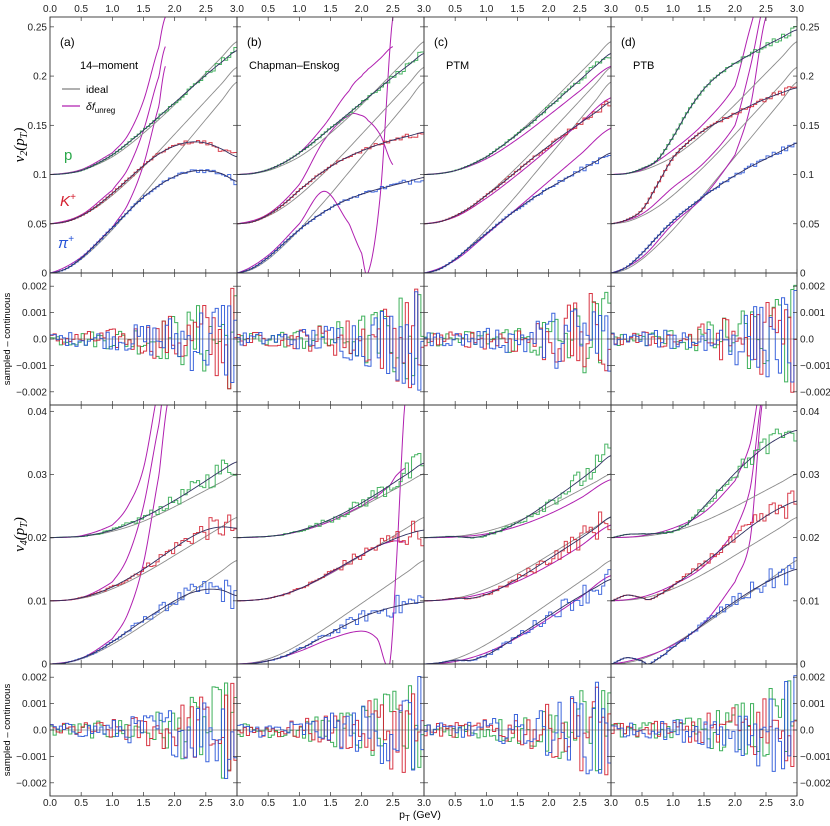  I want to click on y-tick-label-right: 0.2, so click(807, 77).